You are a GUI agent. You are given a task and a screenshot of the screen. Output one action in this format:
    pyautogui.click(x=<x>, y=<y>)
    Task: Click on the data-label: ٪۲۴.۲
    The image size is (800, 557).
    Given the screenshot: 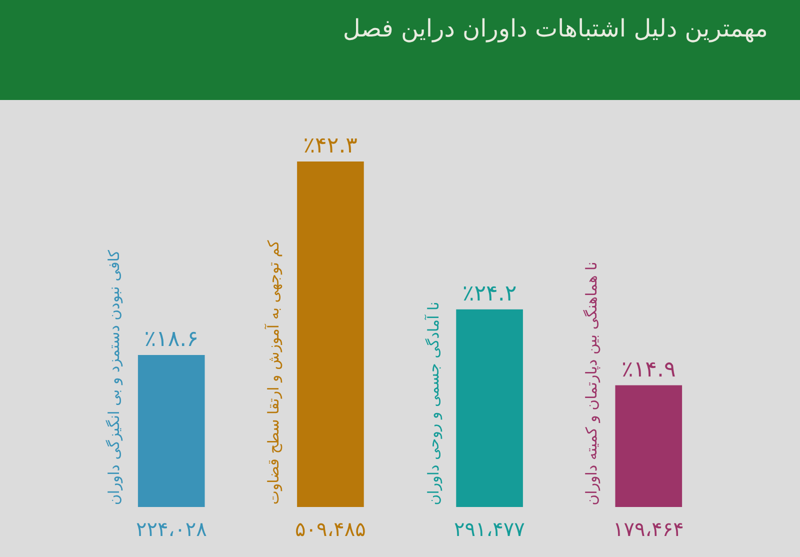 What is the action you would take?
    pyautogui.click(x=489, y=293)
    